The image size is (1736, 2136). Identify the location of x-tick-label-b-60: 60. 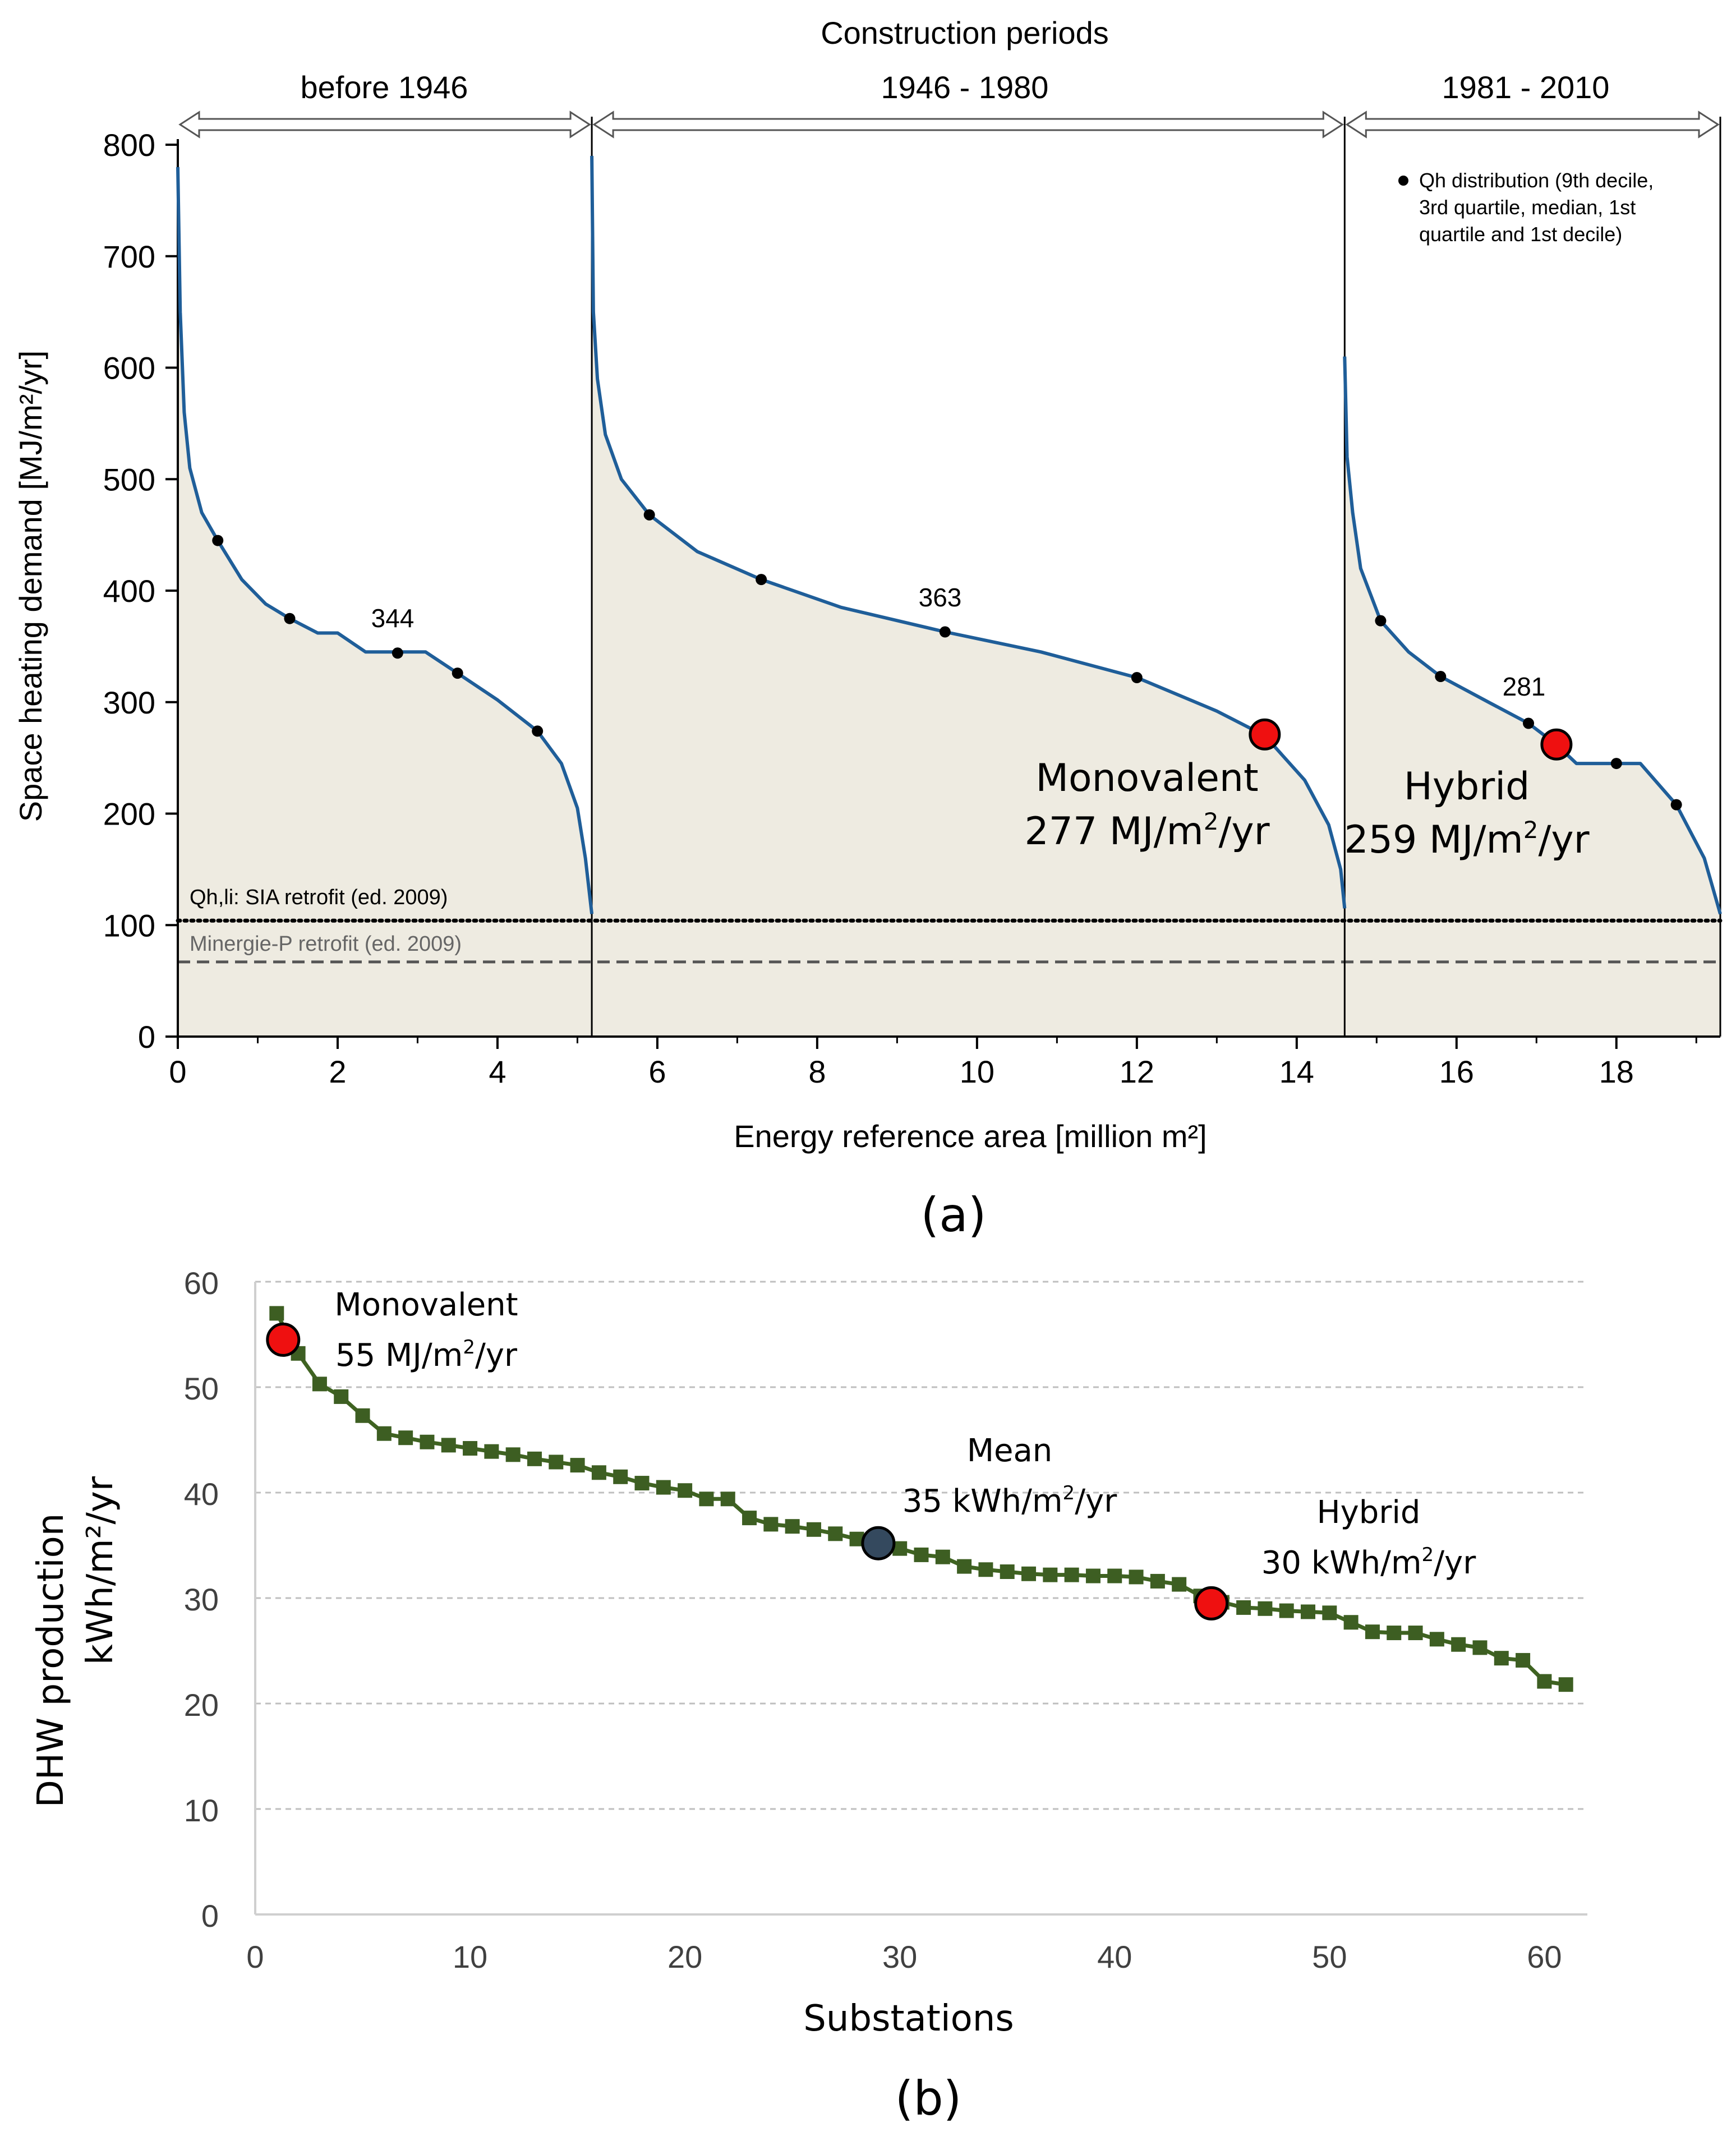
(1545, 1956).